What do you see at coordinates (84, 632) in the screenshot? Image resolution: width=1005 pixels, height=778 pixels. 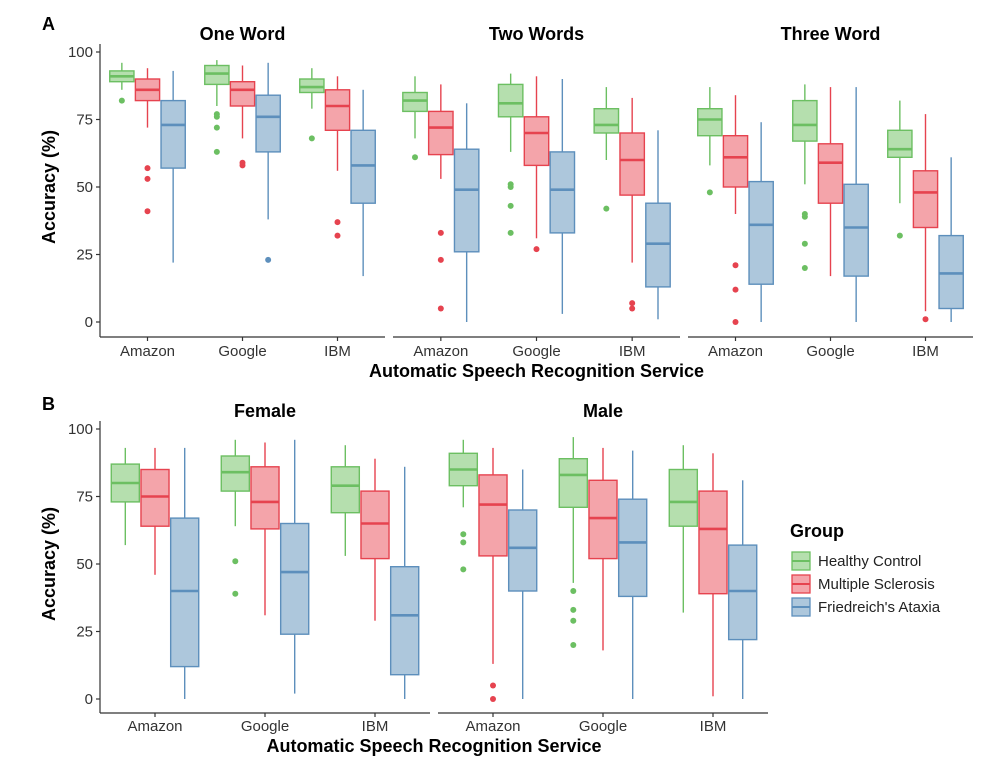 I see `y-tick-label: 25` at bounding box center [84, 632].